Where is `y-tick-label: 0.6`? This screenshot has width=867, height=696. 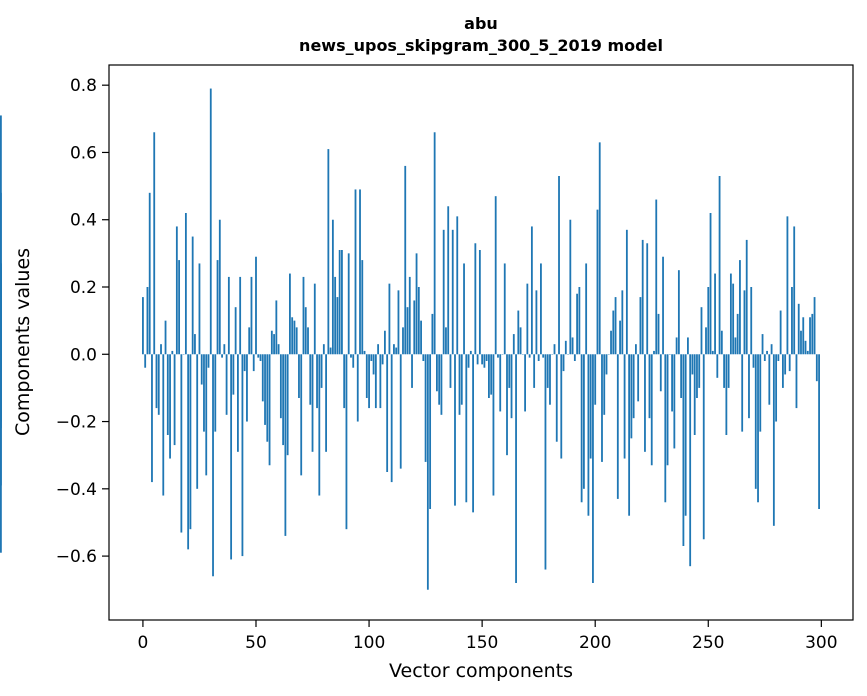
y-tick-label: 0.6 is located at coordinates (83, 153).